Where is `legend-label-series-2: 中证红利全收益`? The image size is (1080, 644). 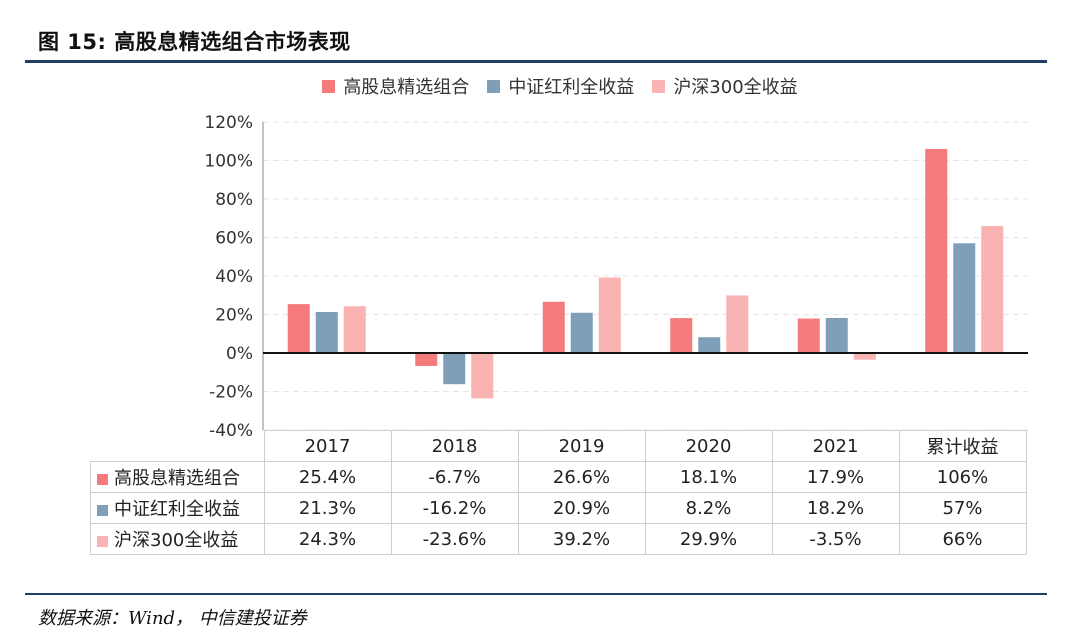
legend-label-series-2: 中证红利全收益 is located at coordinates (571, 87).